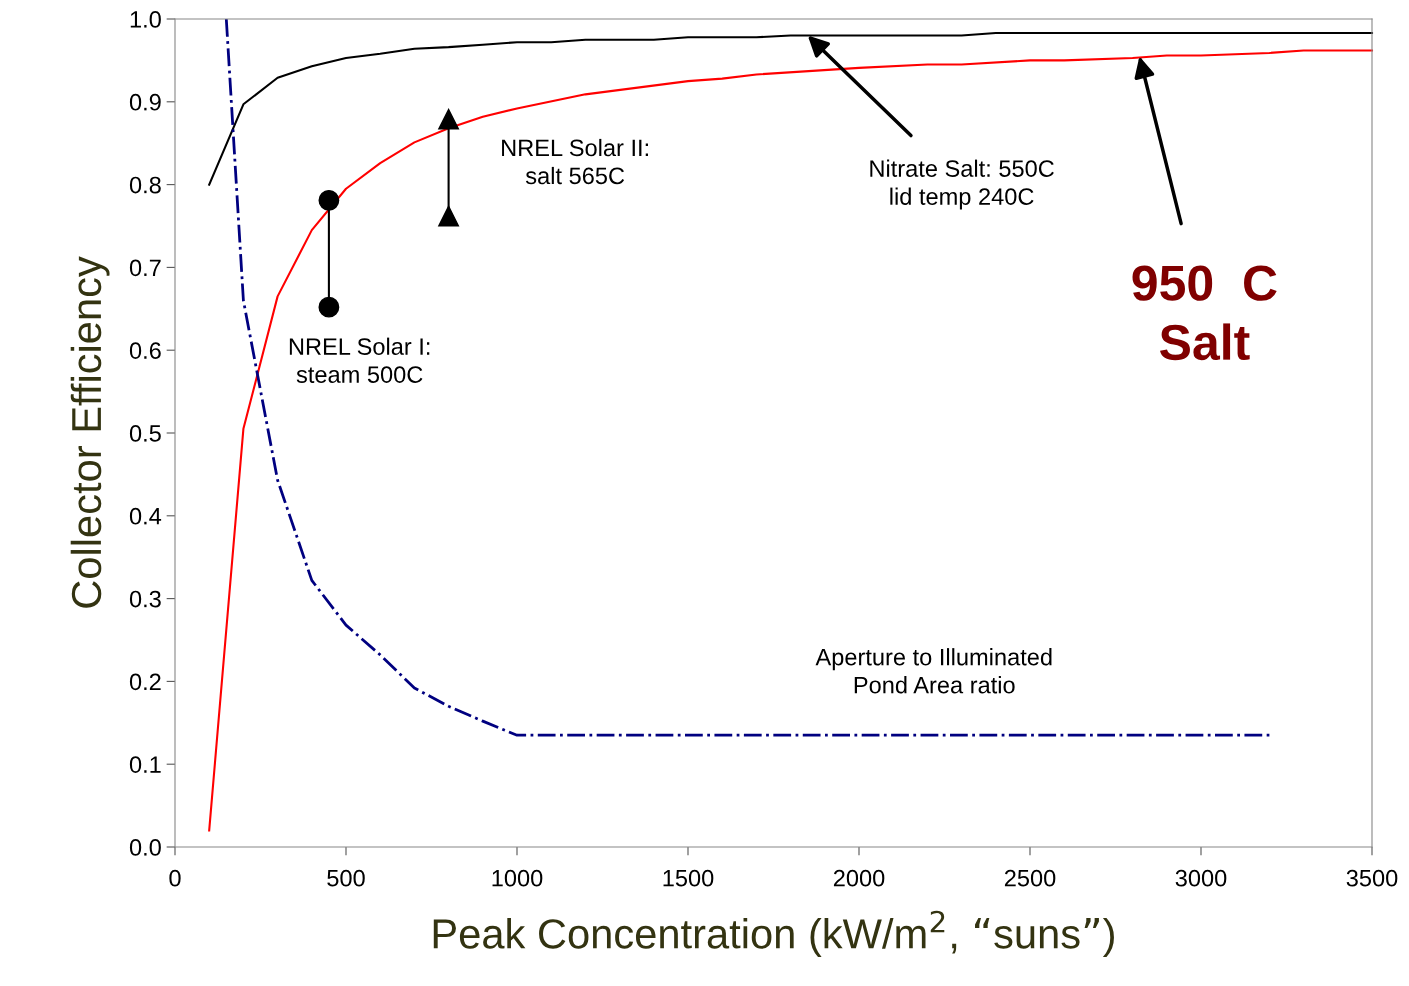 The width and height of the screenshot is (1409, 986). Describe the element at coordinates (90, 432) in the screenshot. I see `y-axis-title: Collector Efficiency` at that location.